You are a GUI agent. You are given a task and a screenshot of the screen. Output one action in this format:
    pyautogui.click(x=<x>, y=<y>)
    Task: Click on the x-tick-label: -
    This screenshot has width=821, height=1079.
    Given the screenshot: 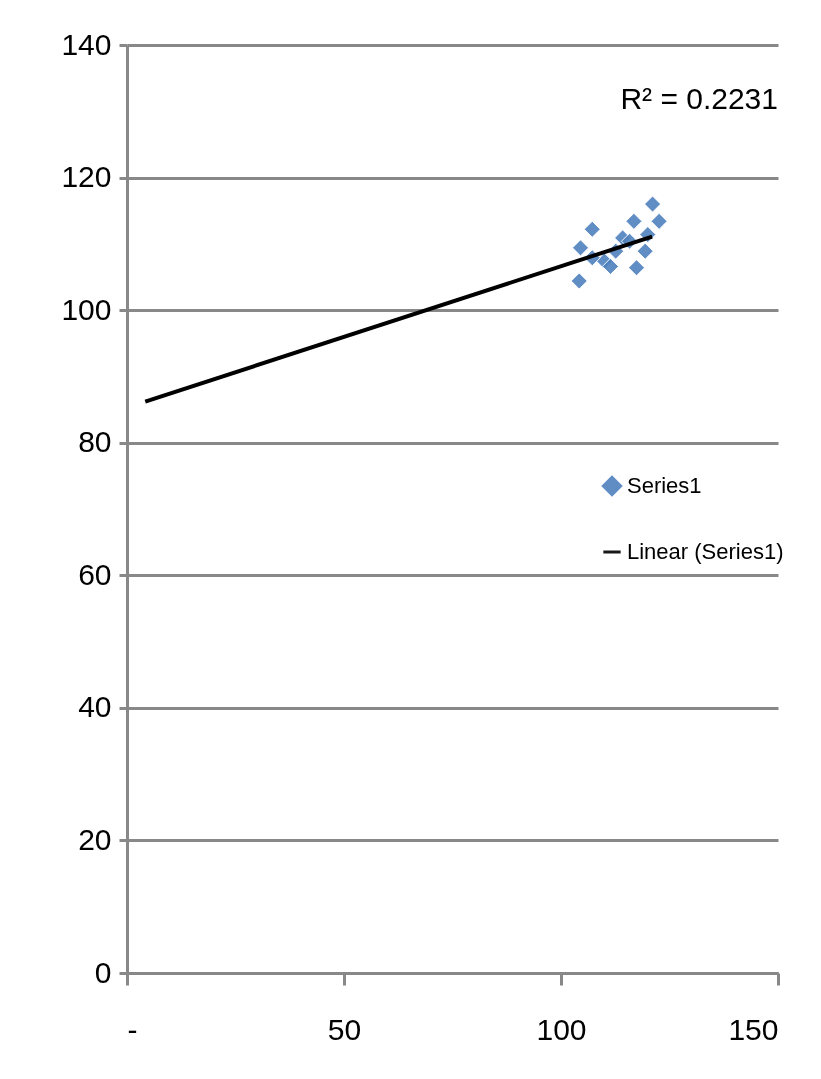 What is the action you would take?
    pyautogui.click(x=132, y=1029)
    